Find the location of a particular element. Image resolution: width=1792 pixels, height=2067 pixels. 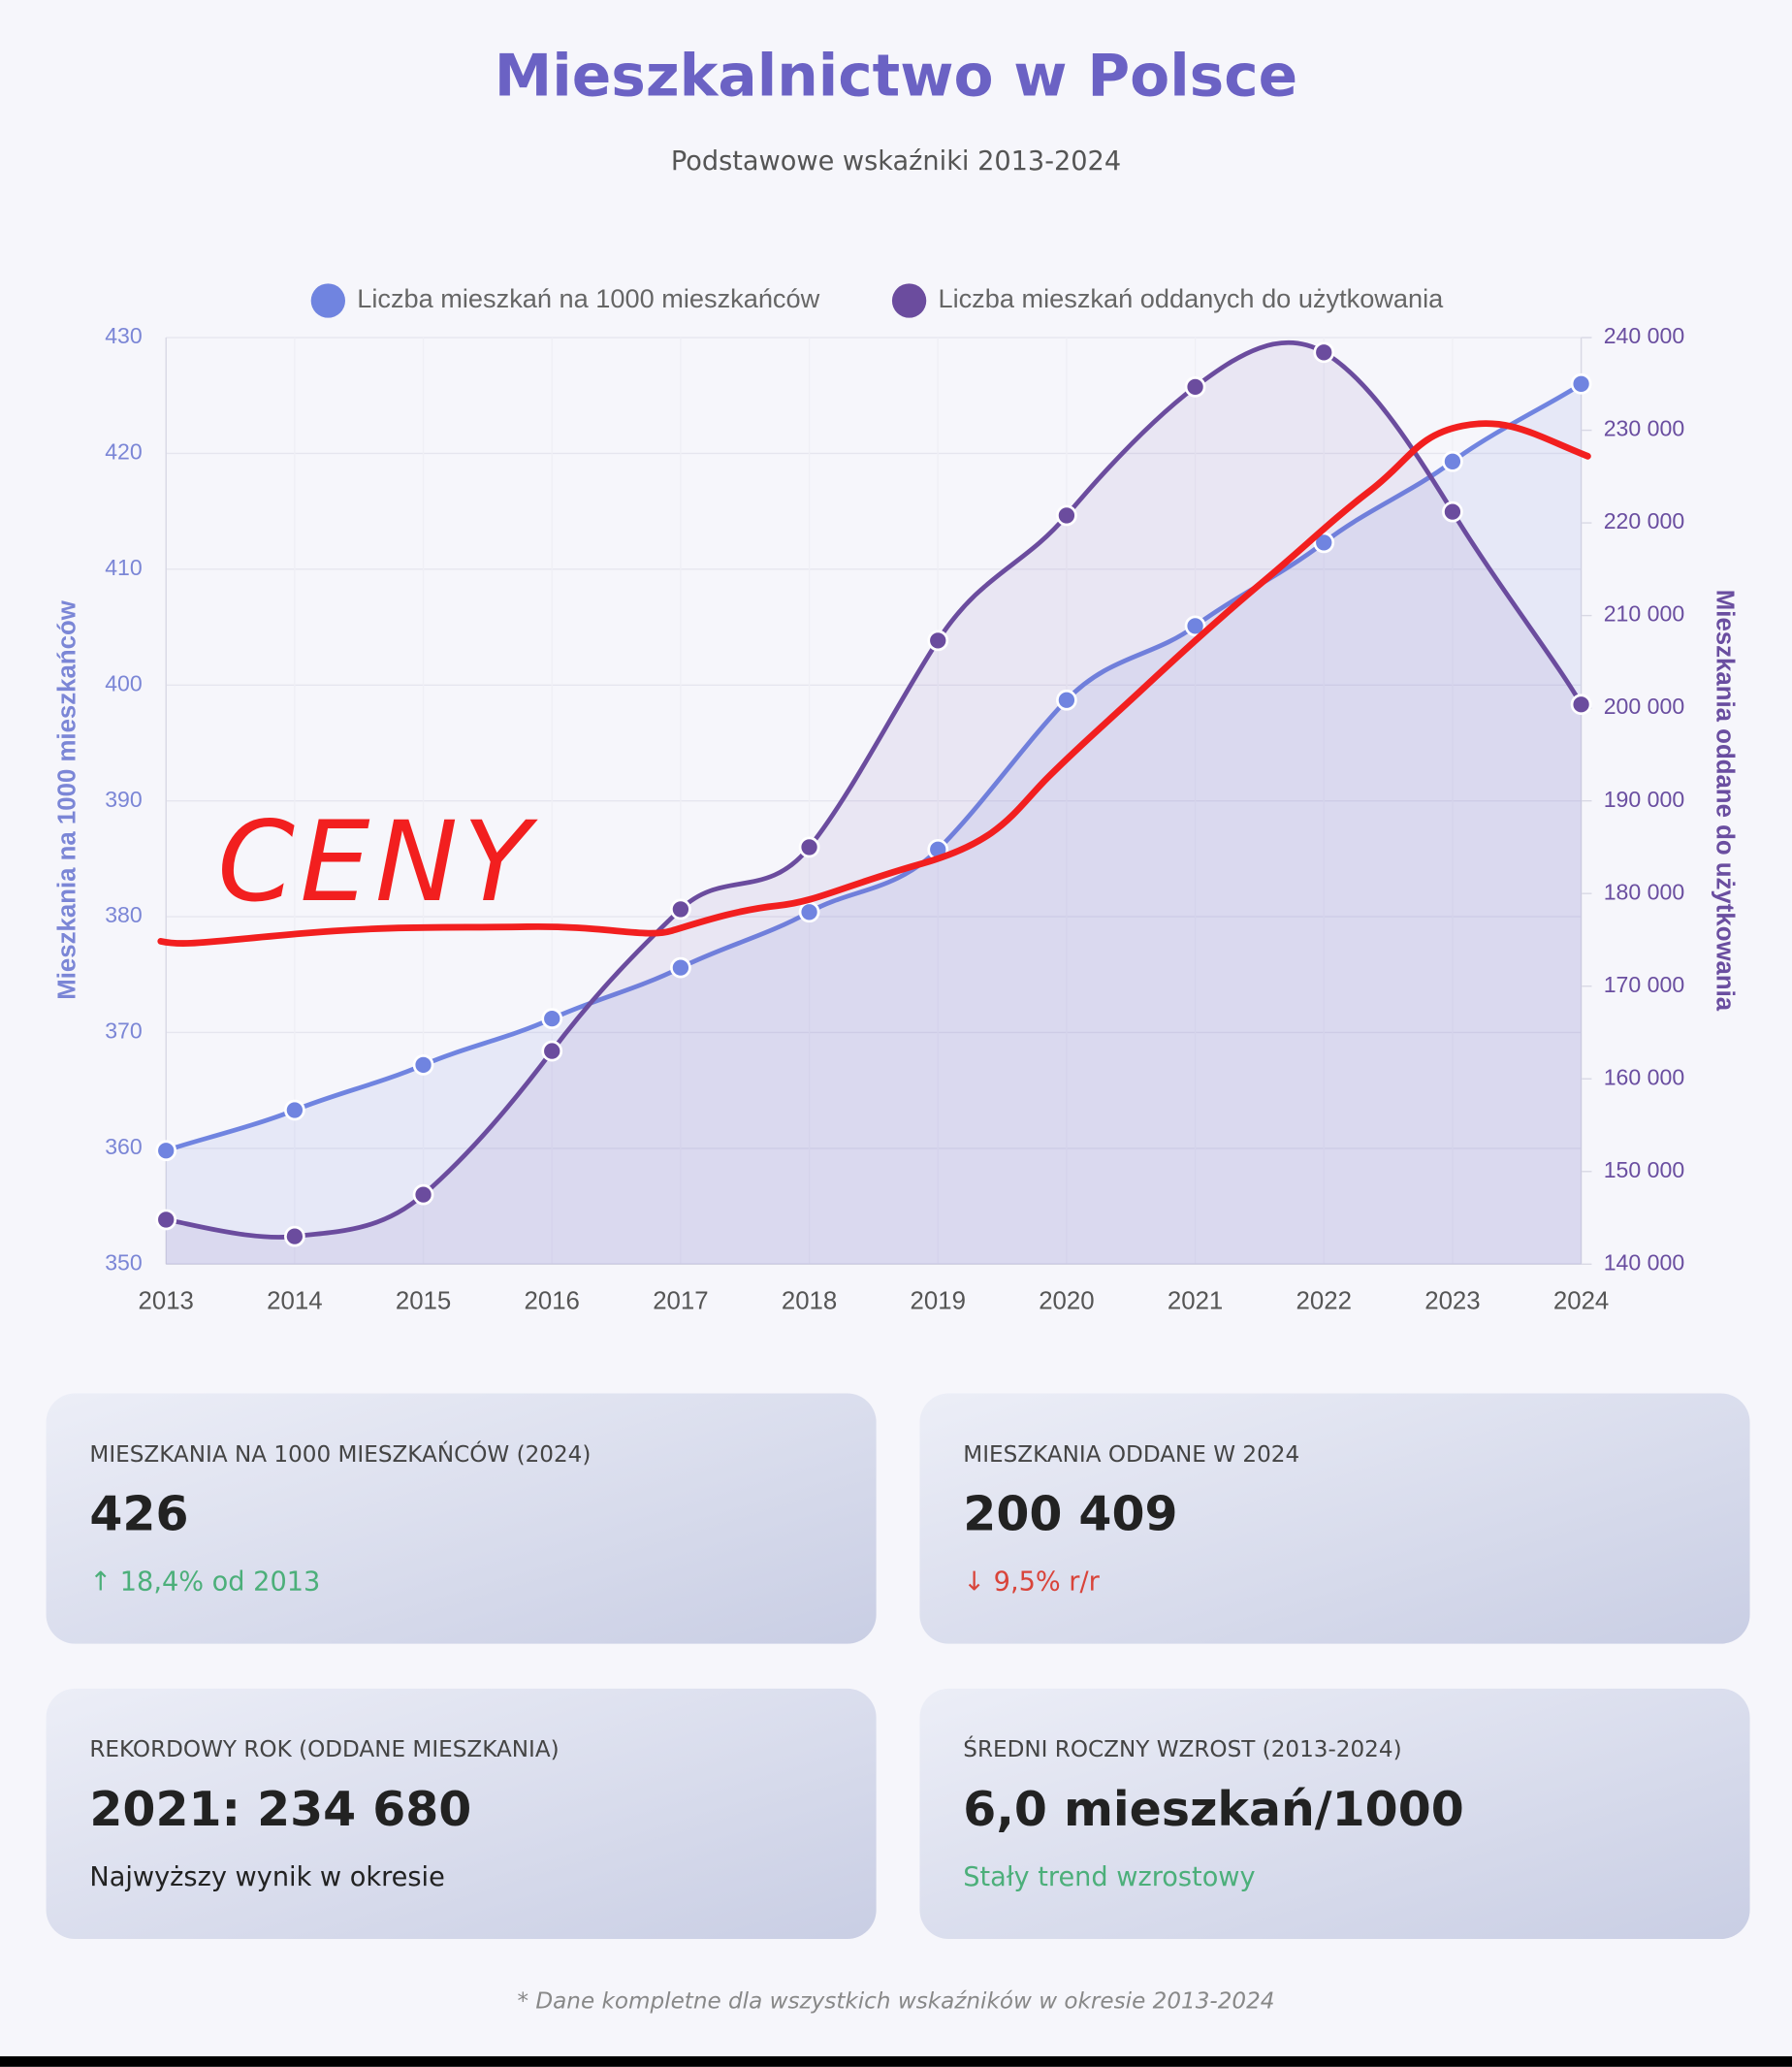

legend-label: Liczba mieszkań oddanych do użytkowania is located at coordinates (1191, 298).